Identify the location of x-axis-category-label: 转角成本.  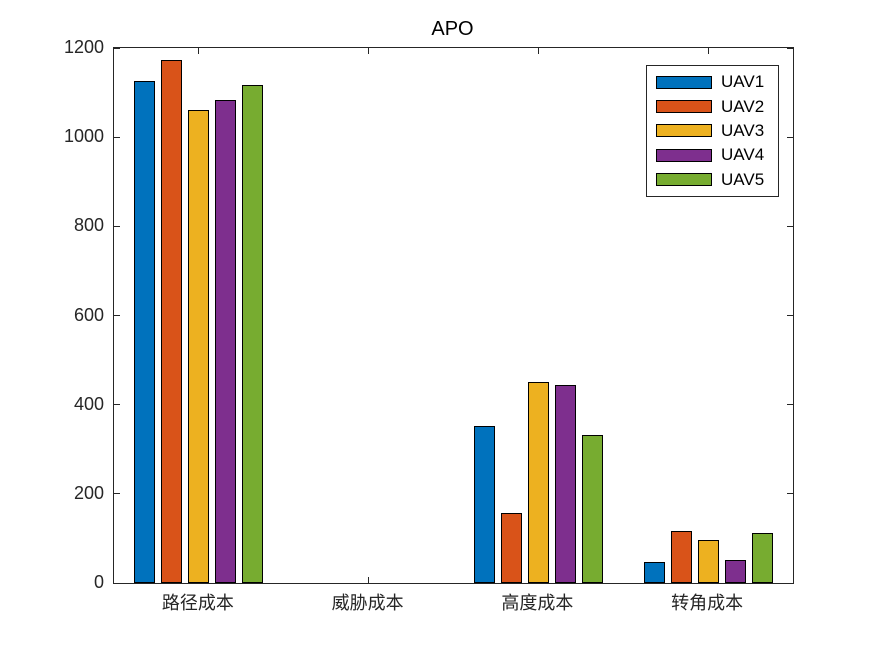
(707, 603).